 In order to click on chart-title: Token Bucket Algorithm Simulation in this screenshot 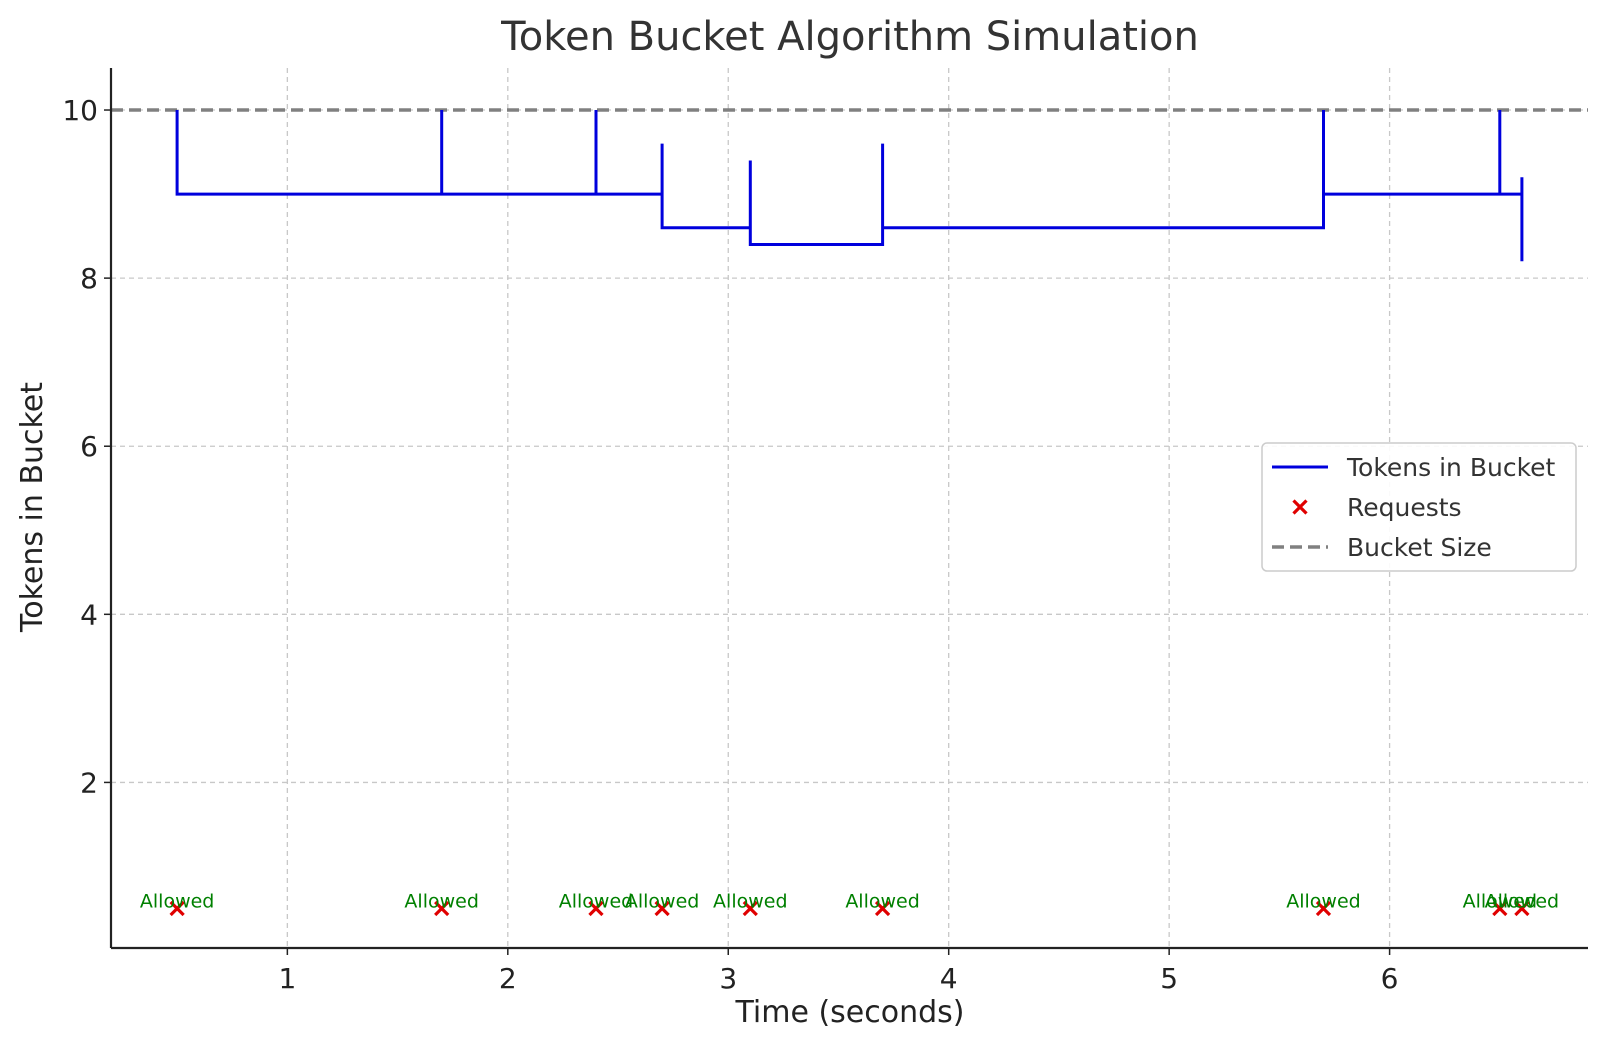, I will do `click(849, 37)`.